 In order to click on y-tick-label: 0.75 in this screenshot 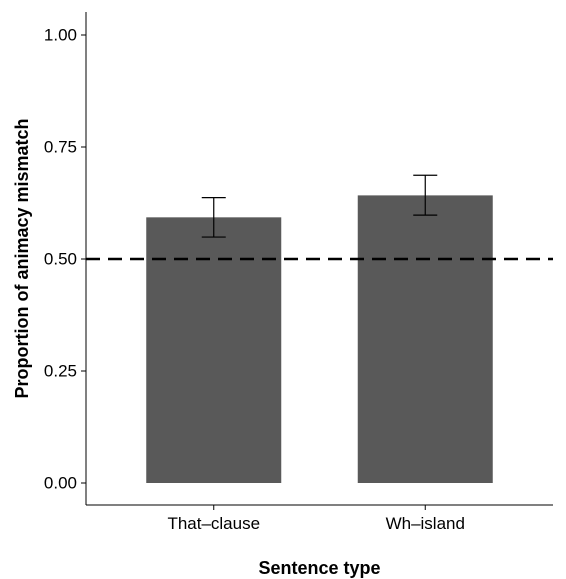, I will do `click(60, 147)`.